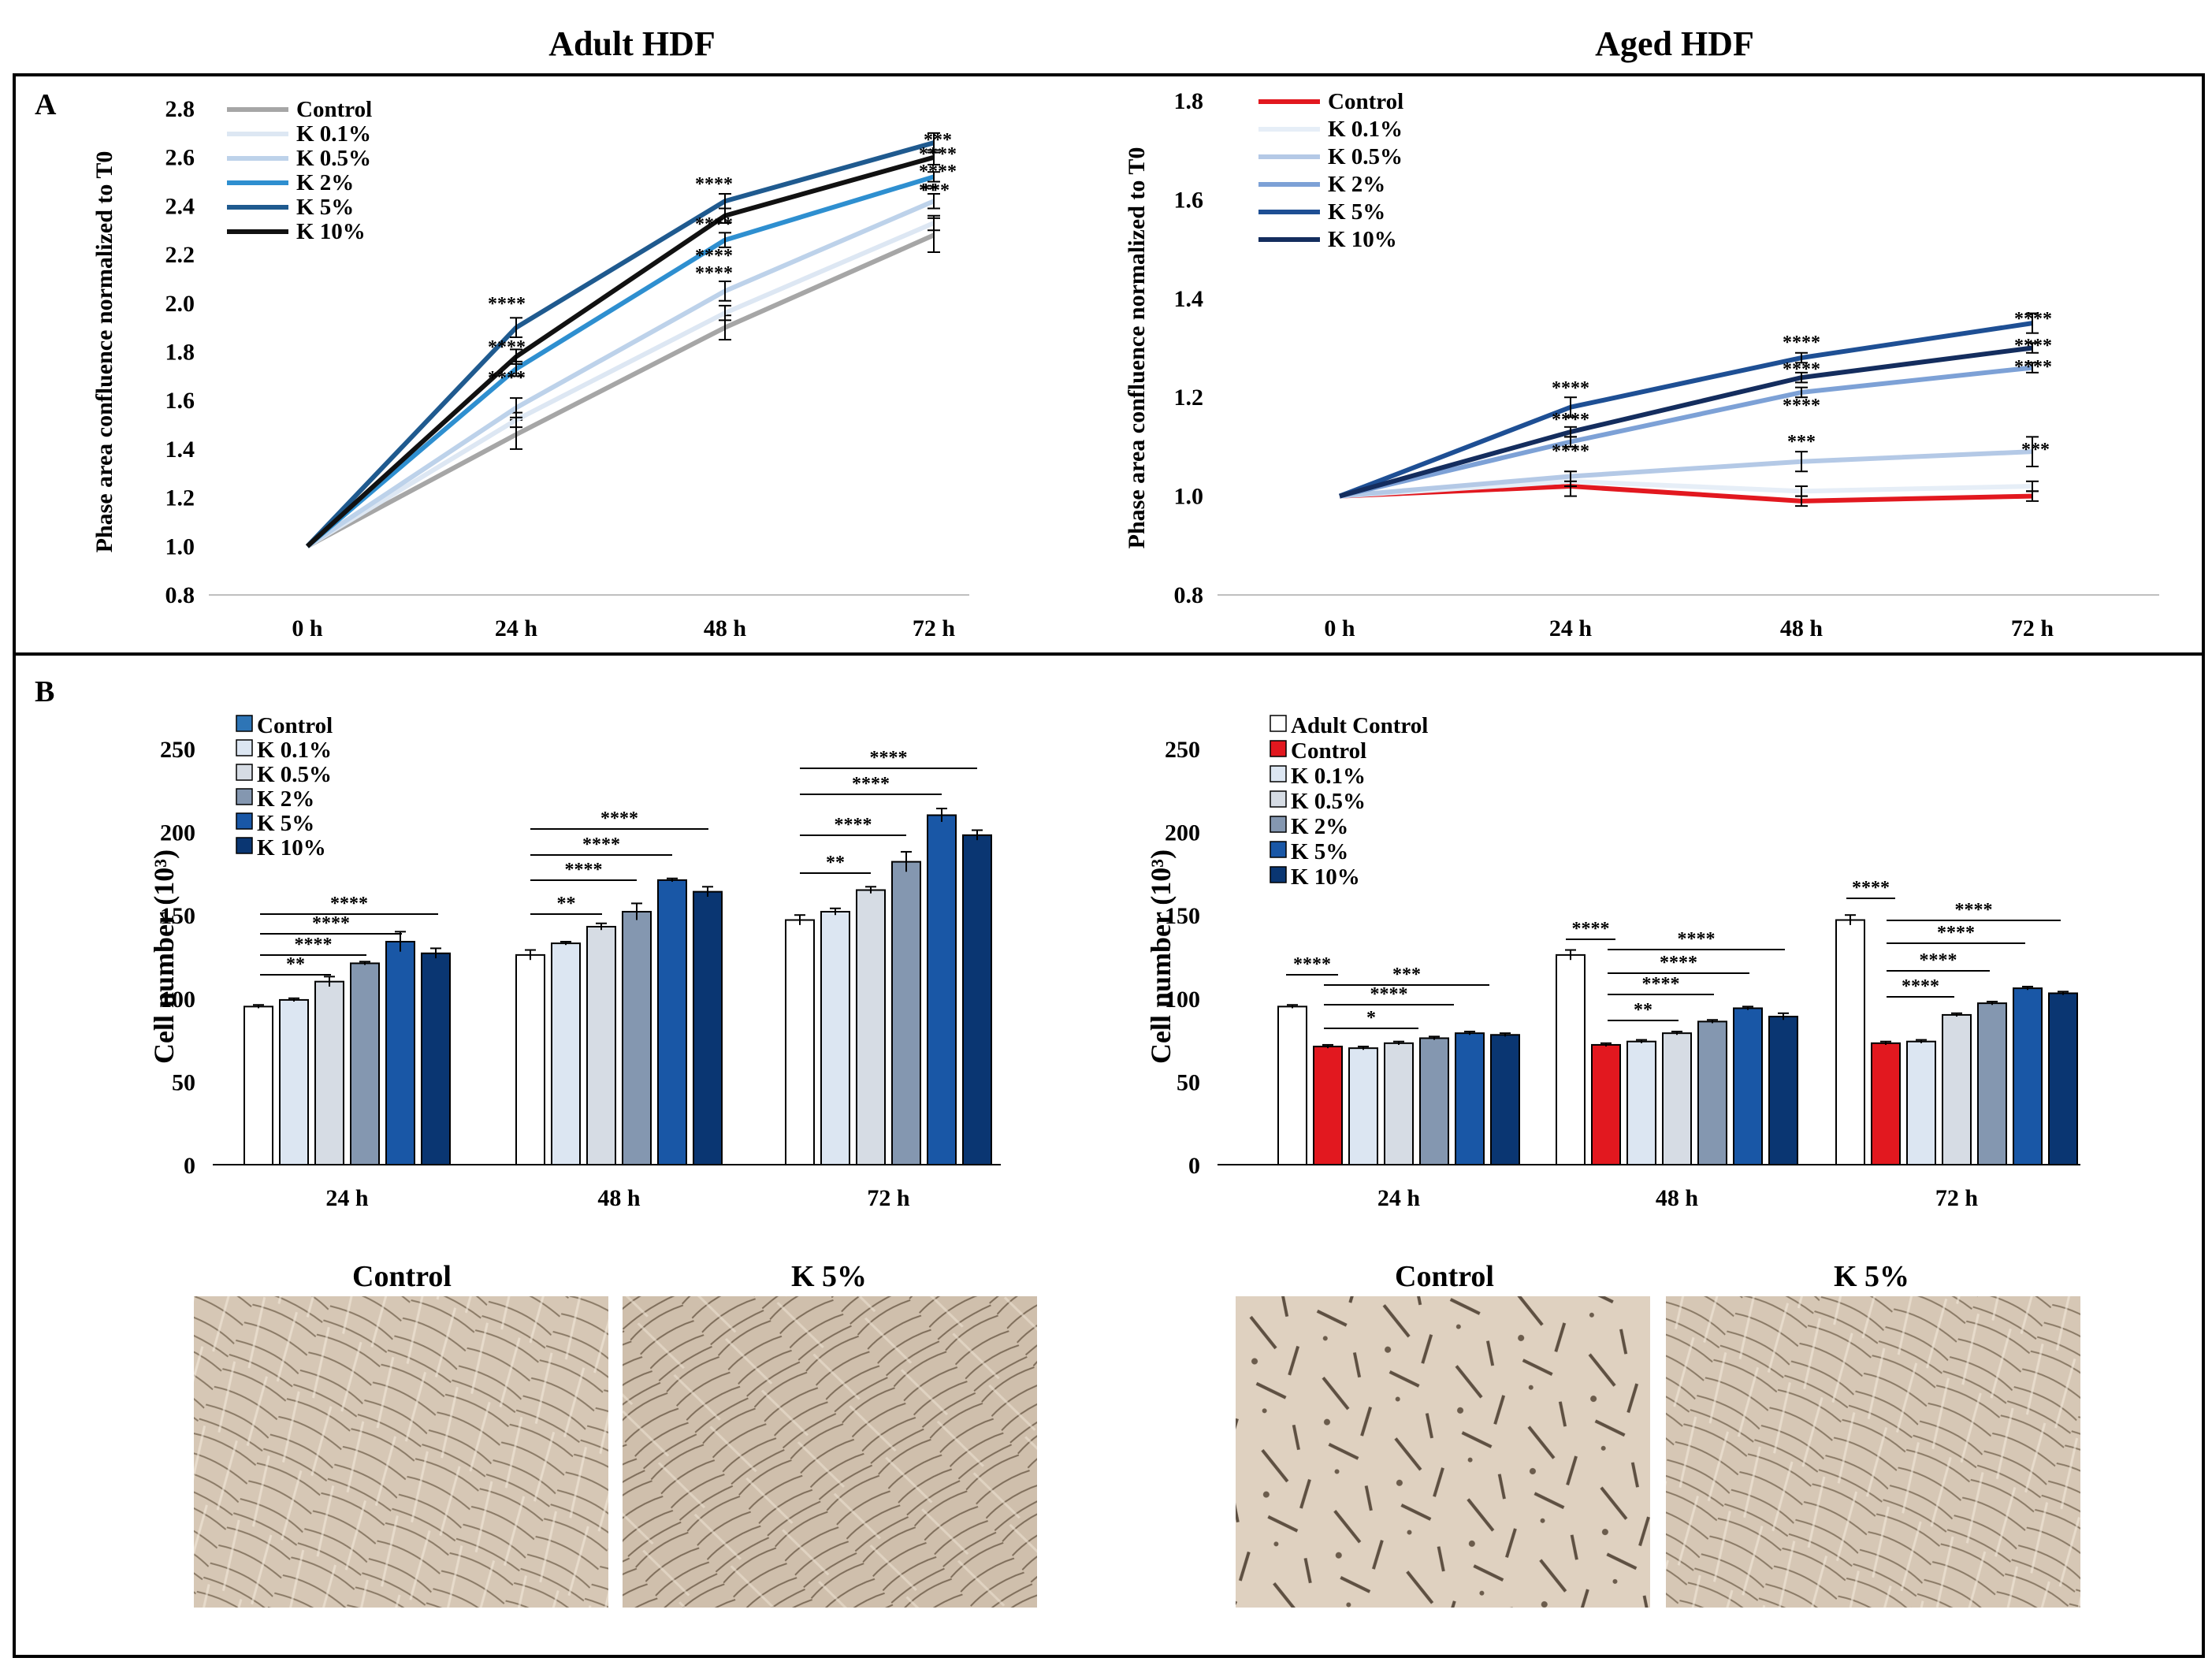  Describe the element at coordinates (104, 352) in the screenshot. I see `y-axis-label: Phase area confluence normalized to T0` at that location.